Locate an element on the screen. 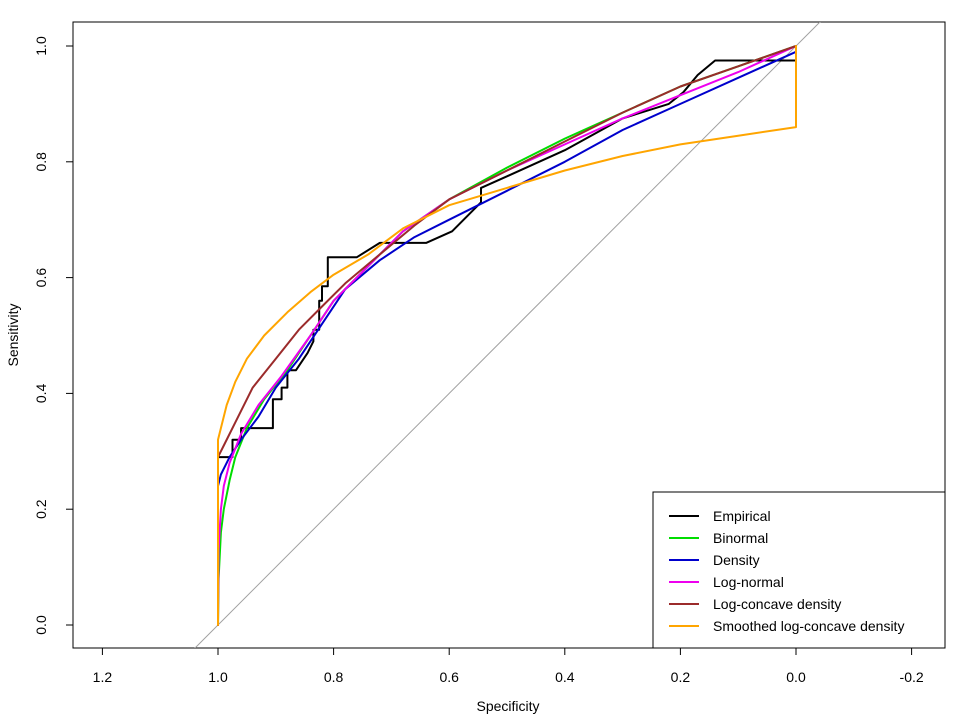 The image size is (960, 719). x-tick-label: 1.2 is located at coordinates (103, 677).